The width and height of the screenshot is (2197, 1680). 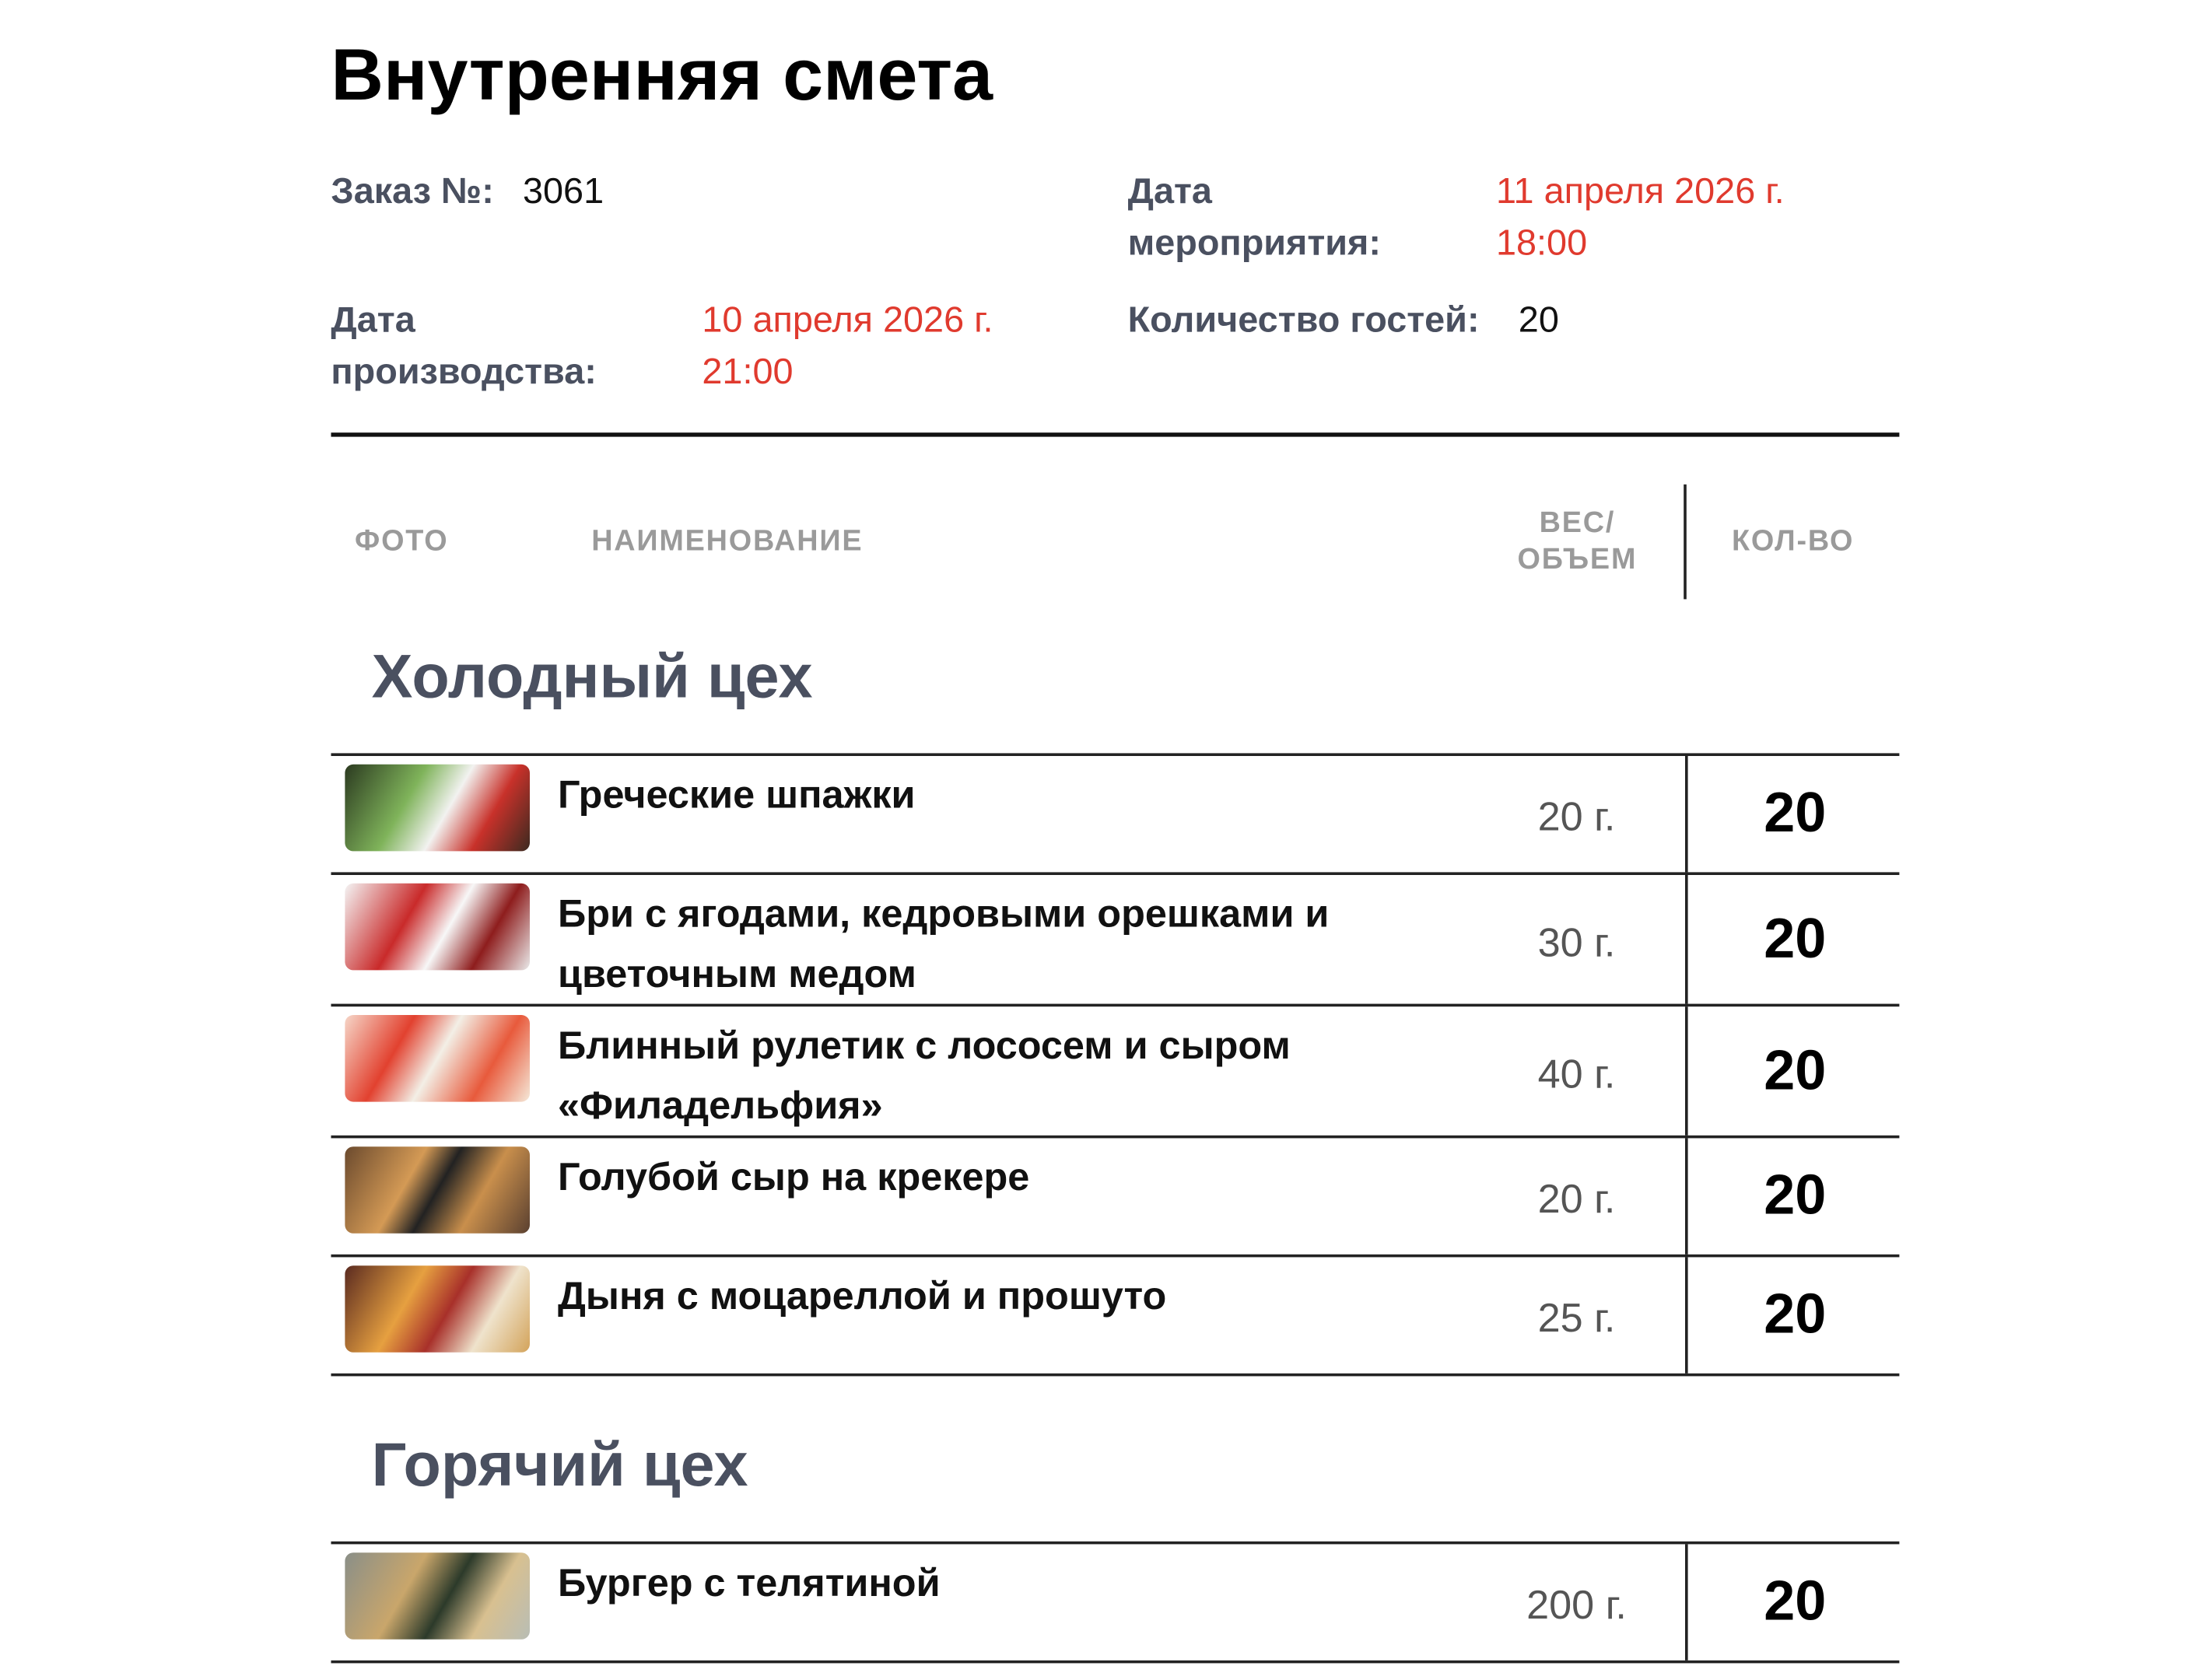 I want to click on section-rows: Бургер с телятиной 200 г. 20, so click(x=1117, y=1603).